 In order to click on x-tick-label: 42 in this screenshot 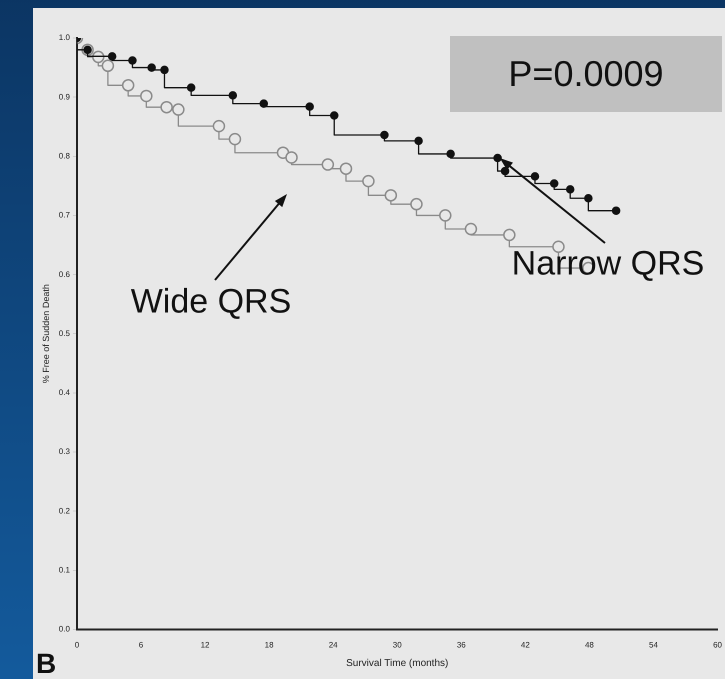, I will do `click(525, 645)`.